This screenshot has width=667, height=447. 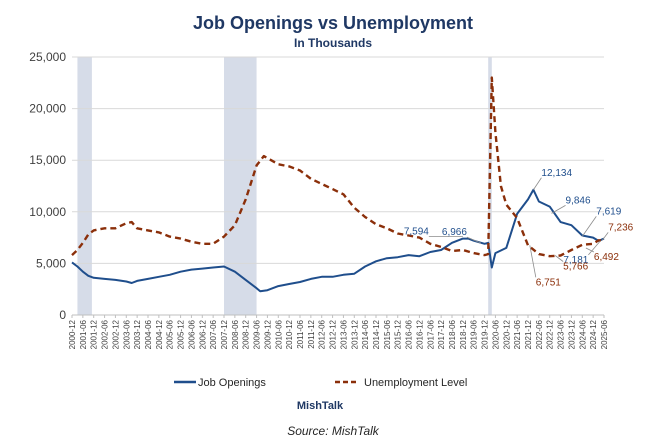 What do you see at coordinates (604, 334) in the screenshot?
I see `x-tick-label: 2025-06` at bounding box center [604, 334].